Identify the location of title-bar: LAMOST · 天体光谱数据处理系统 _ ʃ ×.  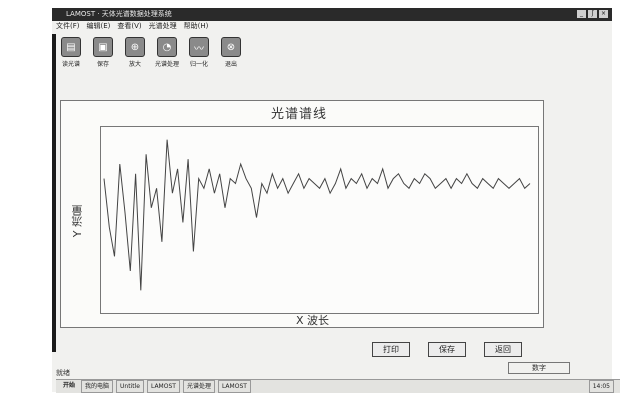
(332, 14).